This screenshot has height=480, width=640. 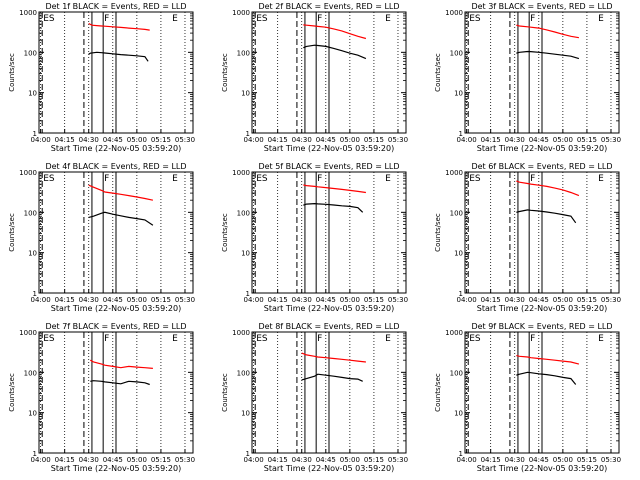 What do you see at coordinates (115, 6) in the screenshot?
I see `chart-title: Det 1f BLACK = Events, RED = LLD` at bounding box center [115, 6].